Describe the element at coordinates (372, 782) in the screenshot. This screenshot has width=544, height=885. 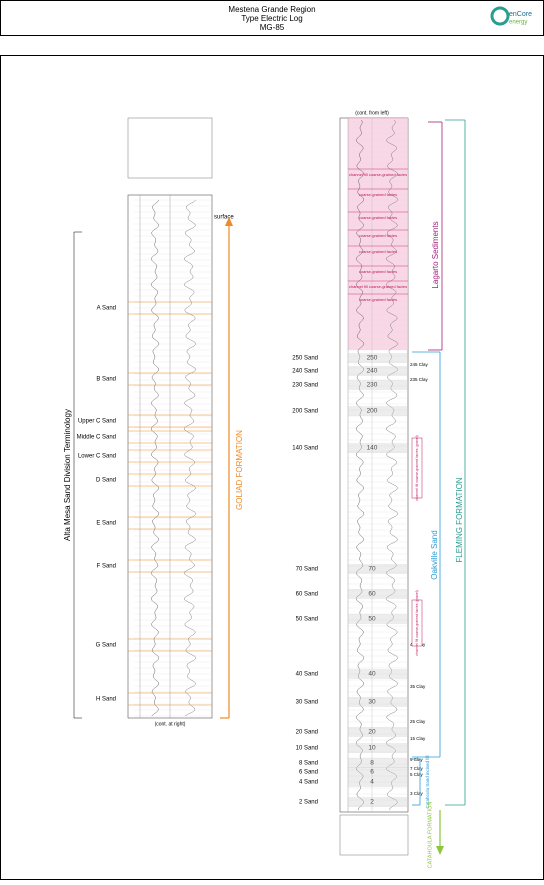
I see `sand-number: 4` at that location.